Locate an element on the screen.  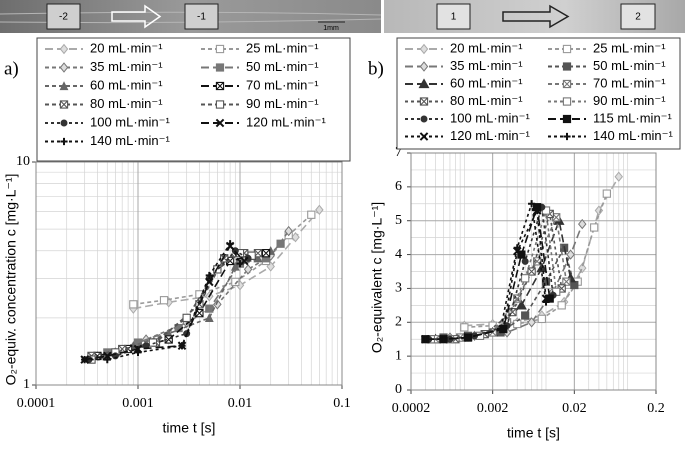
y-tick-label: 1 is located at coordinates (26, 384).